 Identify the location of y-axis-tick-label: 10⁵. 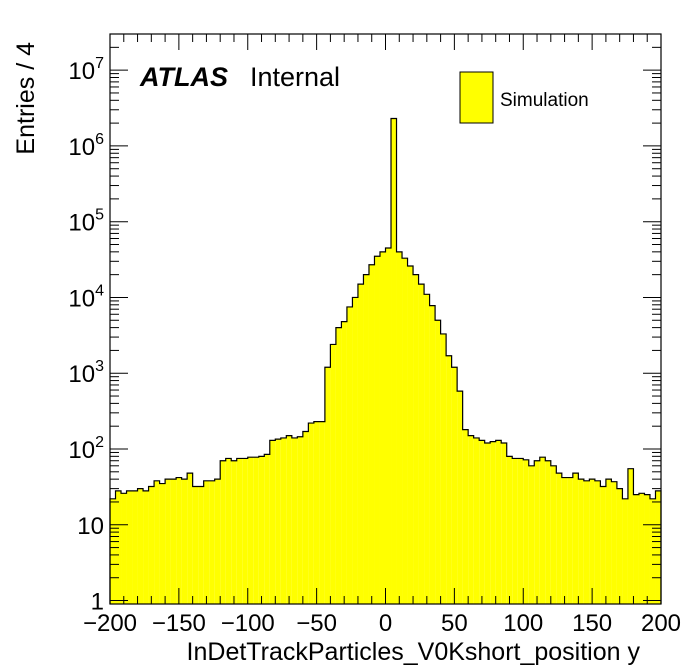
(86, 222).